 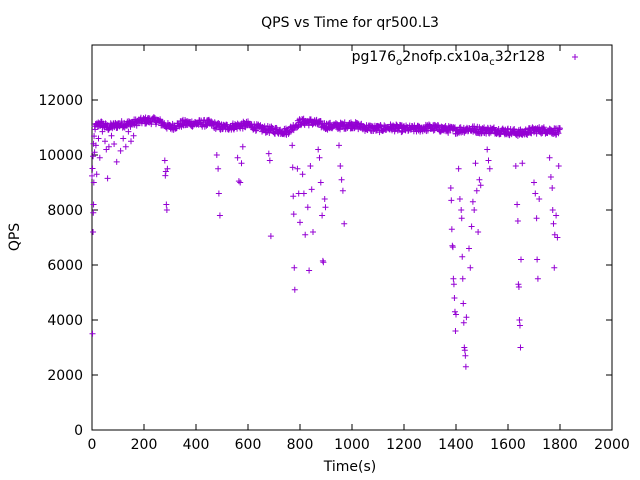 I want to click on y-axis-label: QPS, so click(x=15, y=237).